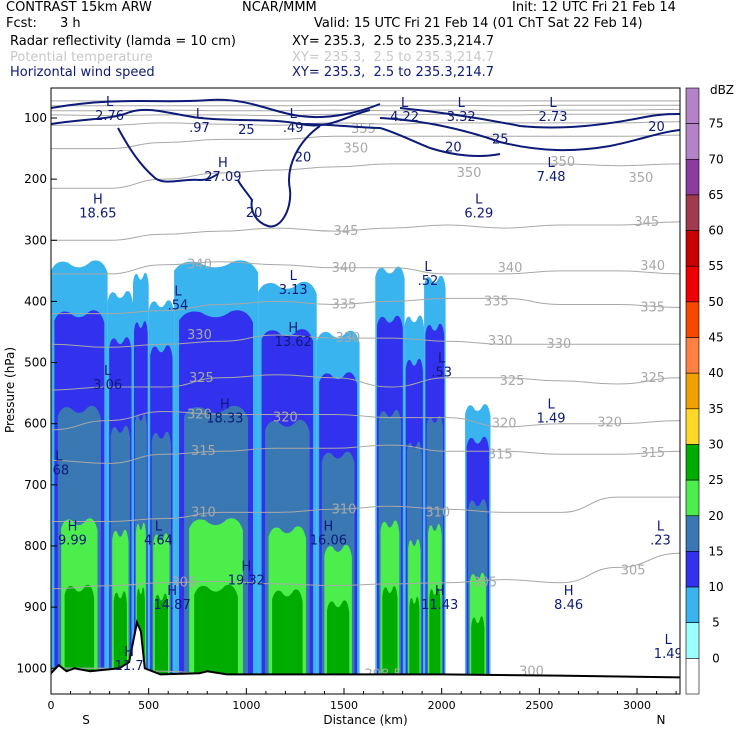 This screenshot has width=740, height=740. I want to click on extremum-high-13: H, so click(293, 328).